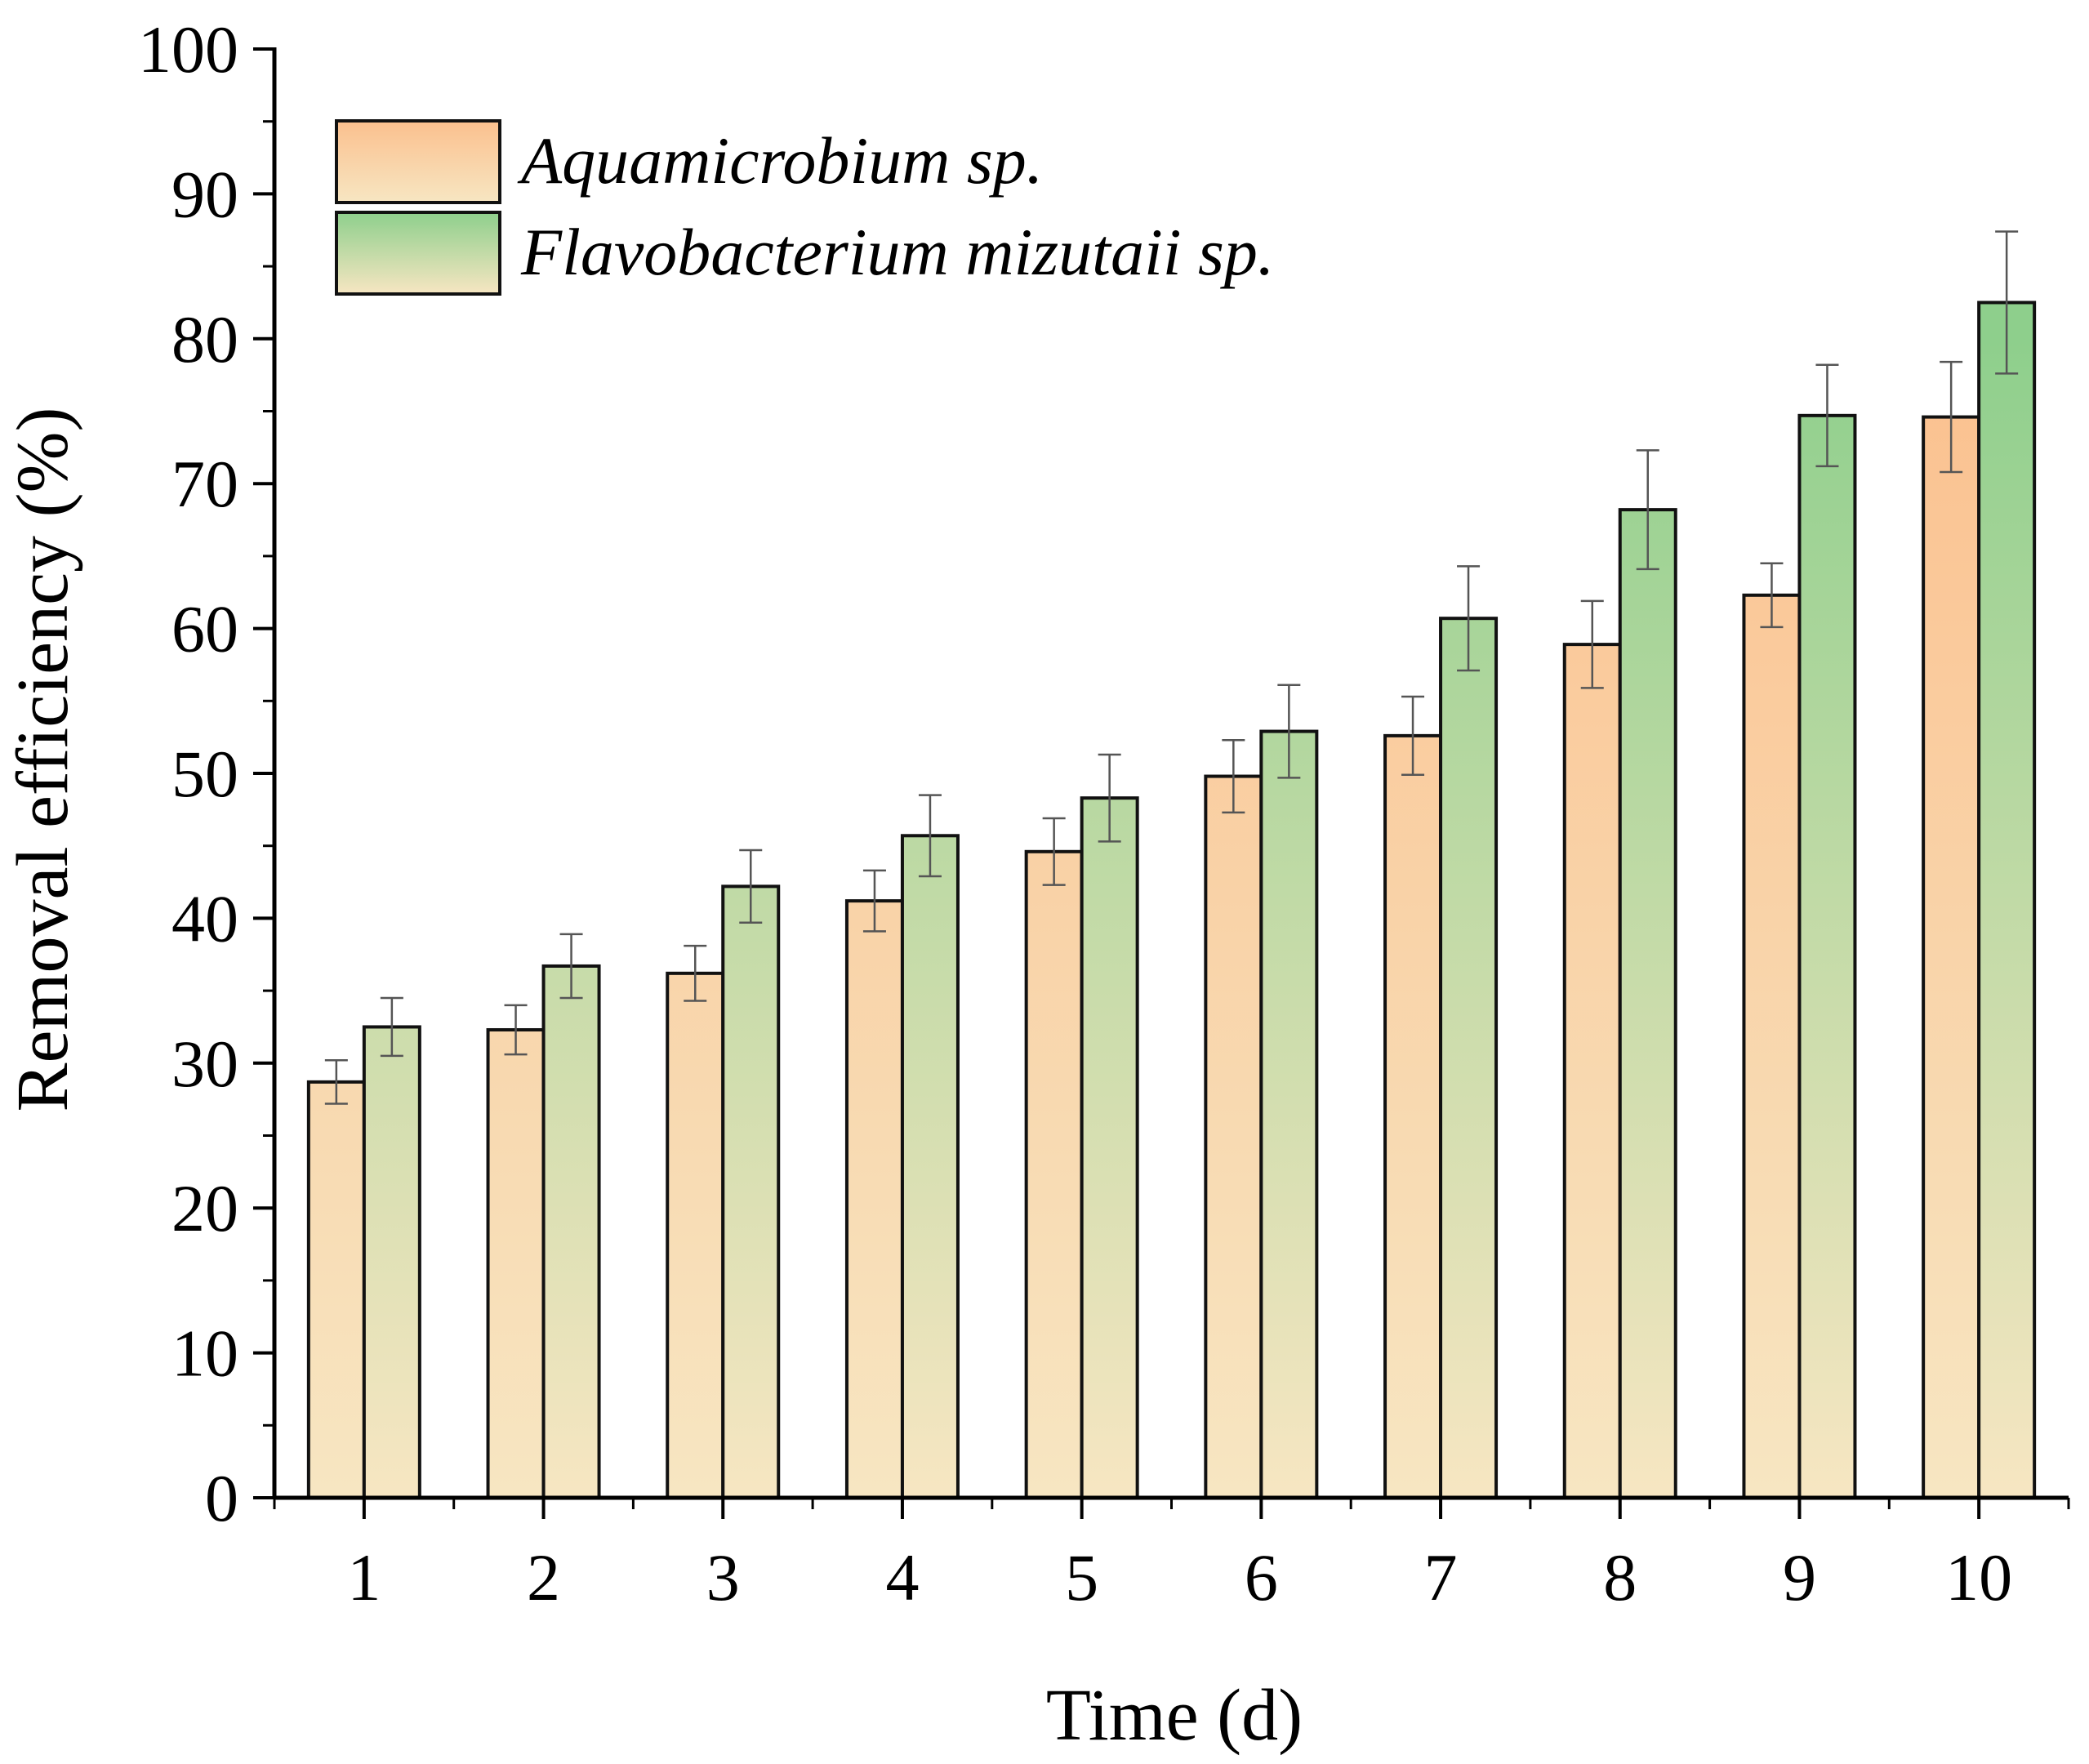 The height and width of the screenshot is (1764, 2089). What do you see at coordinates (188, 49) in the screenshot?
I see `y-tick-label: 100` at bounding box center [188, 49].